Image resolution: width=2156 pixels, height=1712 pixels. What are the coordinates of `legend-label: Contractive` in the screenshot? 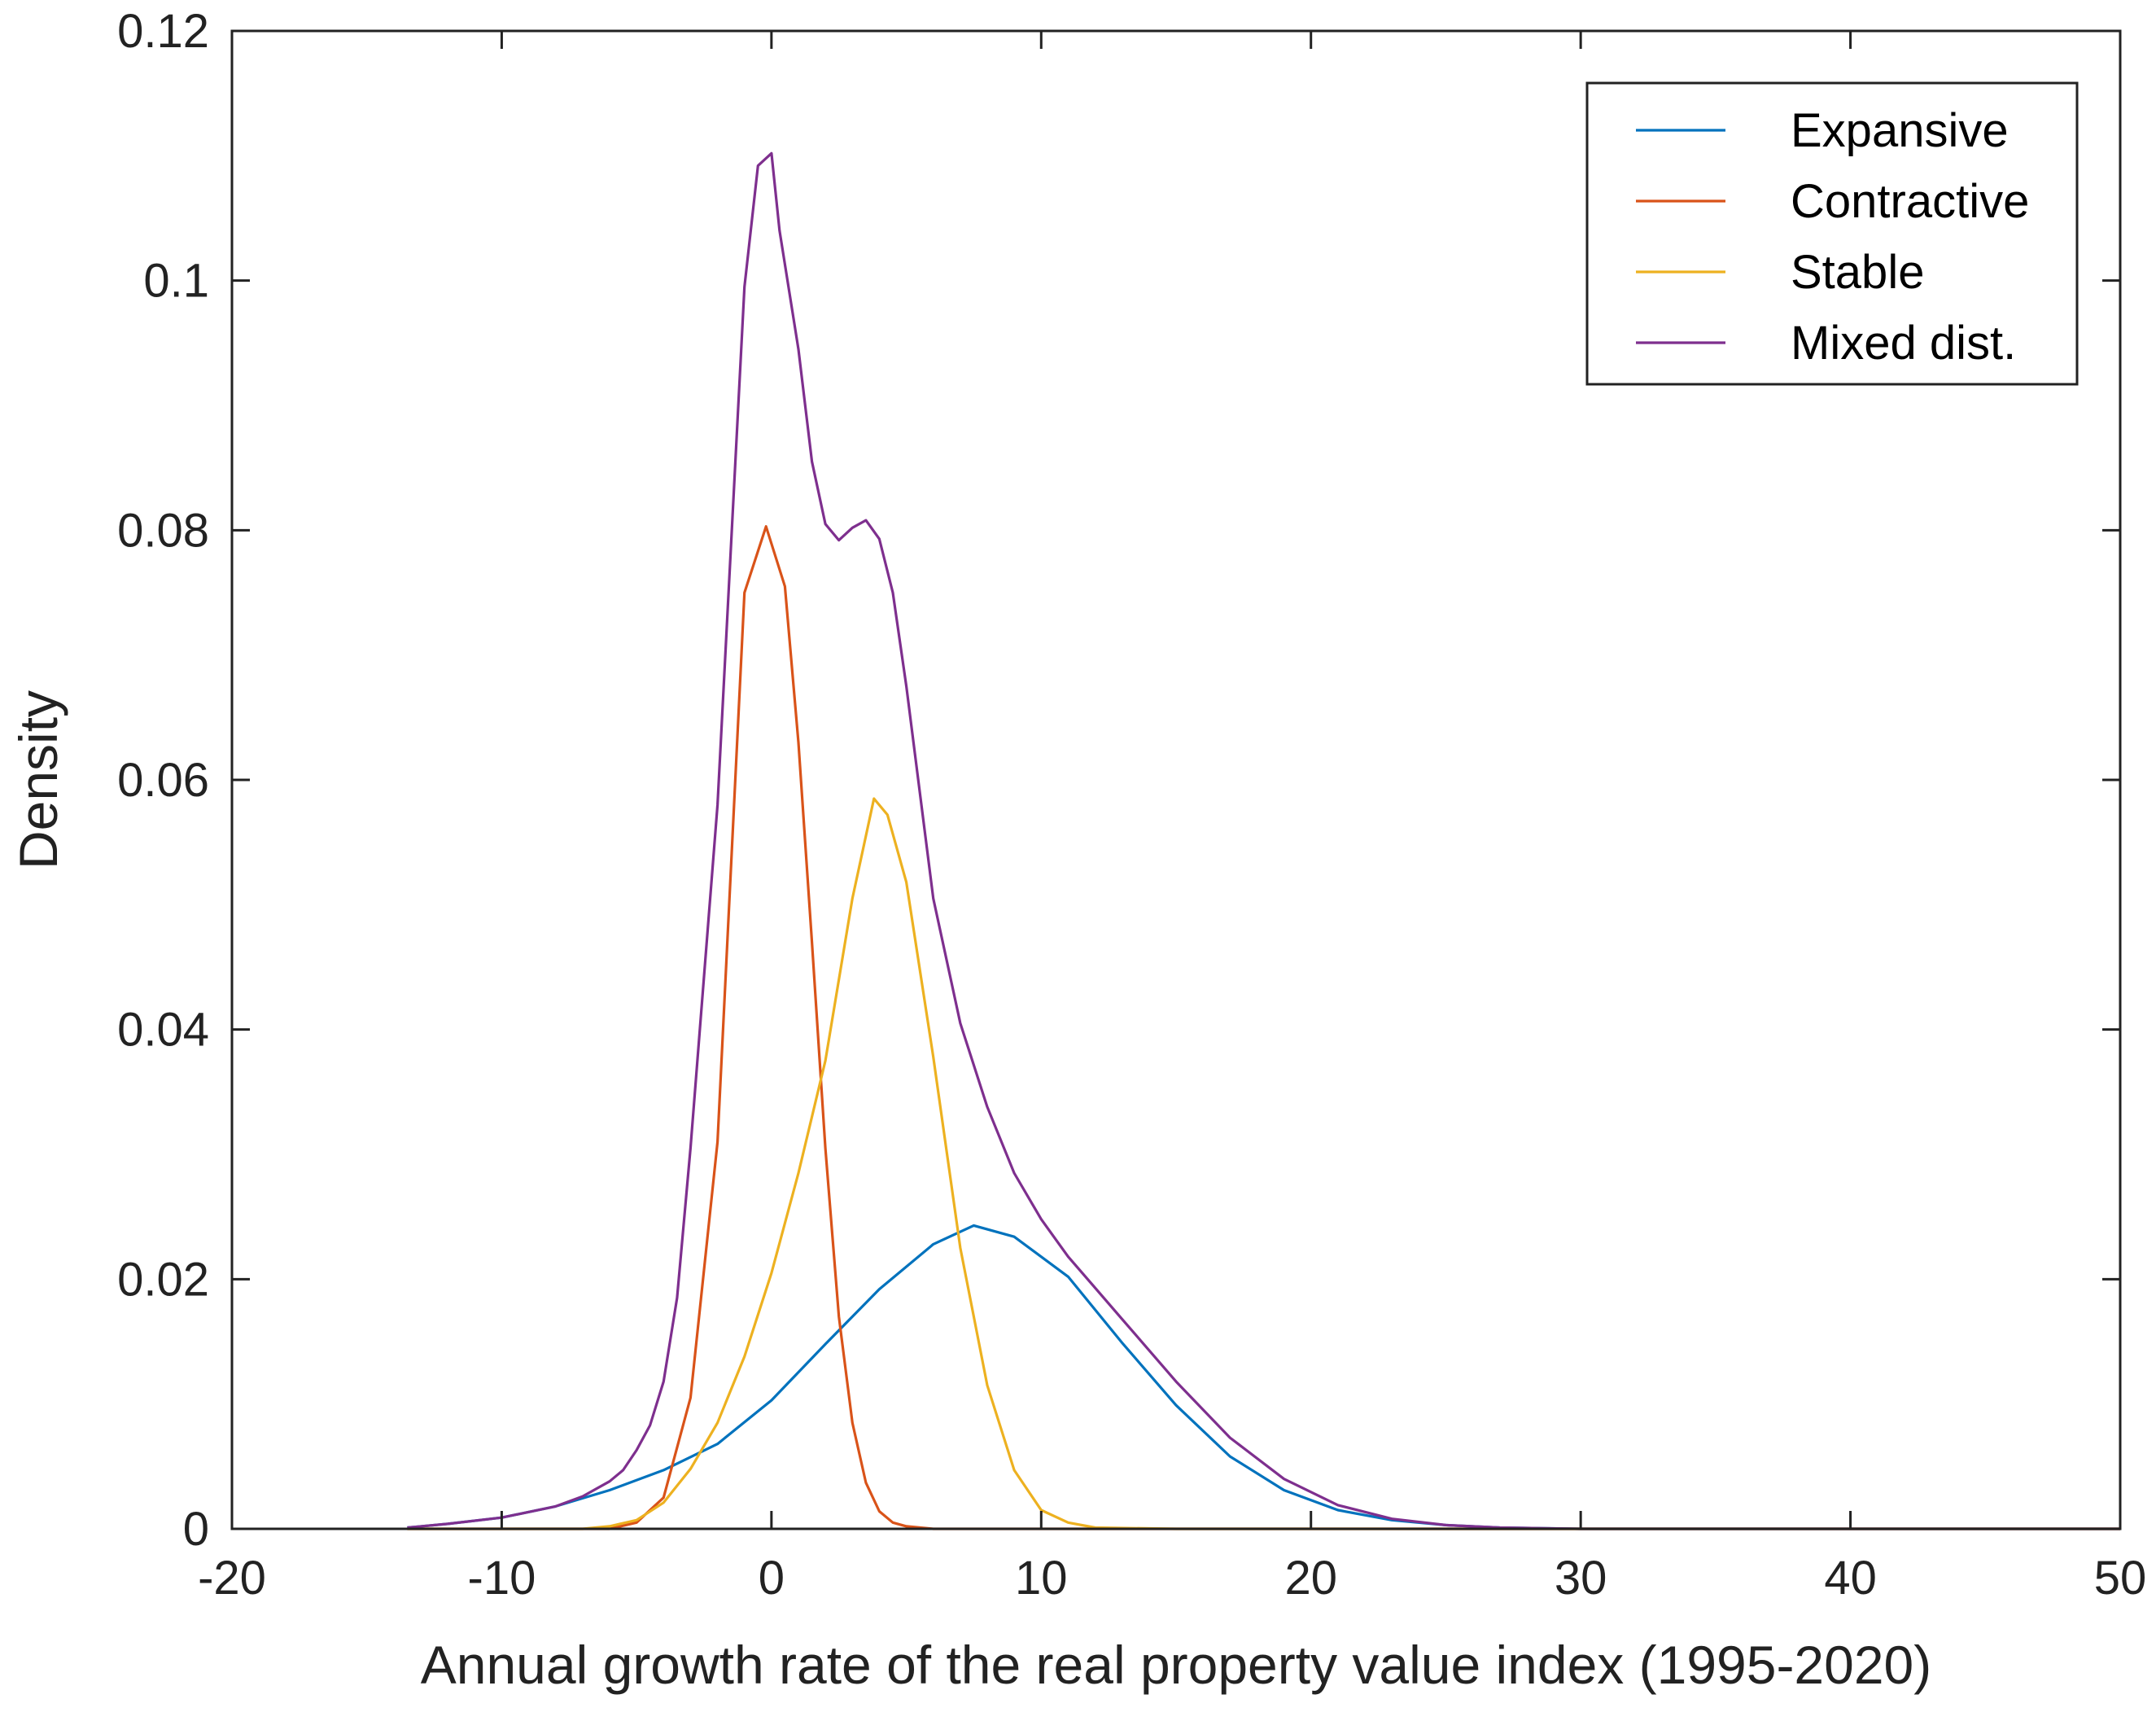 It's located at (1910, 202).